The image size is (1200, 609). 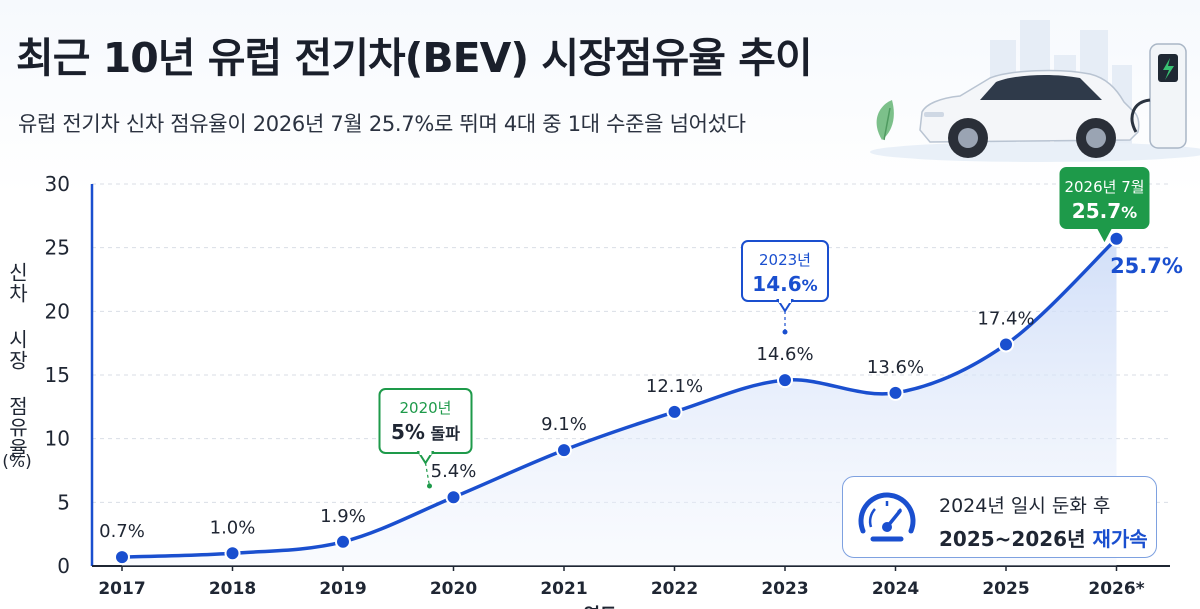 I want to click on y-tick-label: 25, so click(x=57, y=248).